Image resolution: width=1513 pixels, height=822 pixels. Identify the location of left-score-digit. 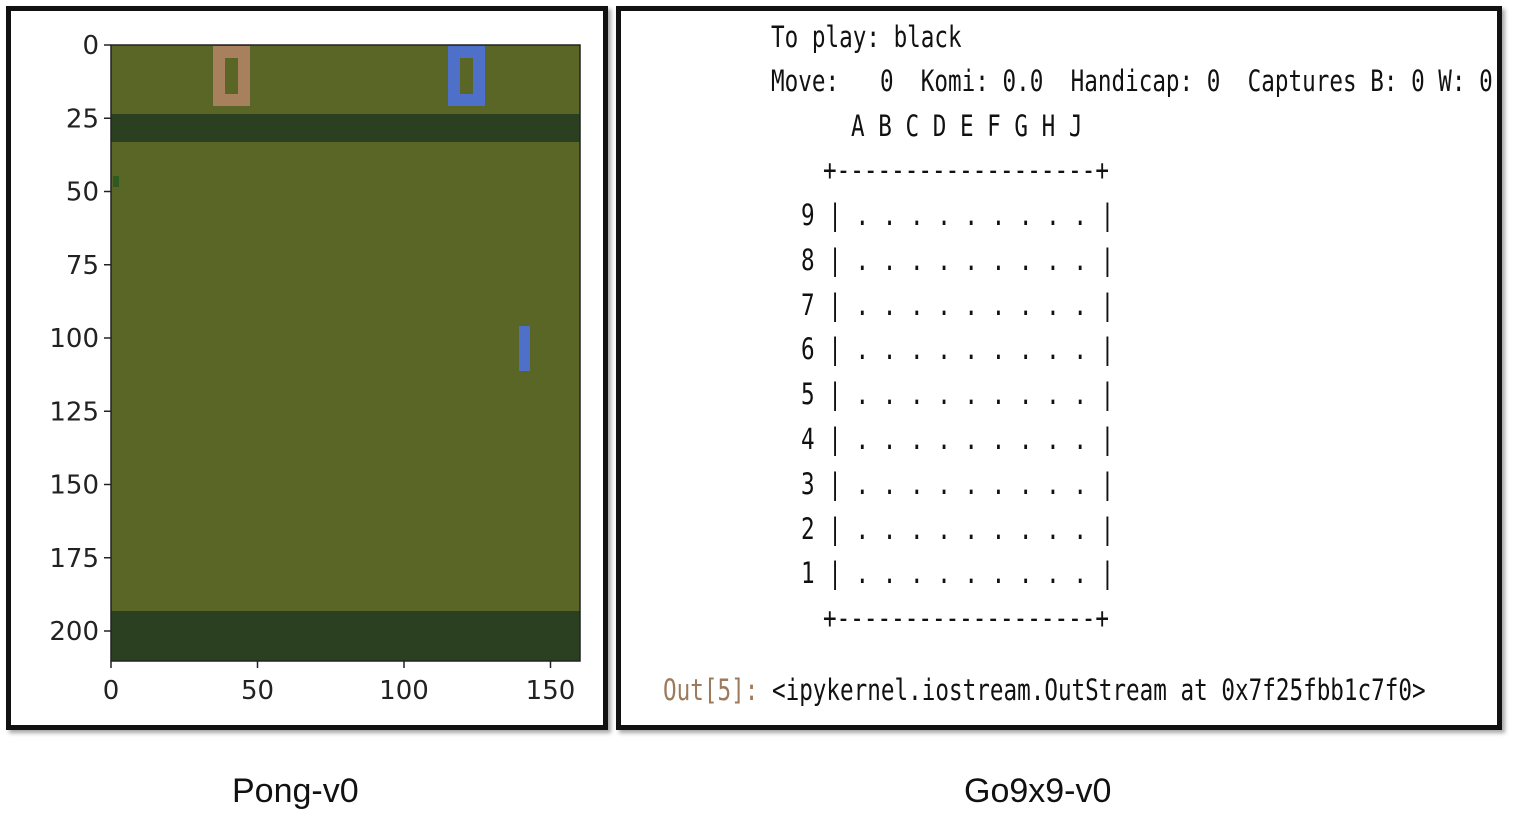
(231, 76).